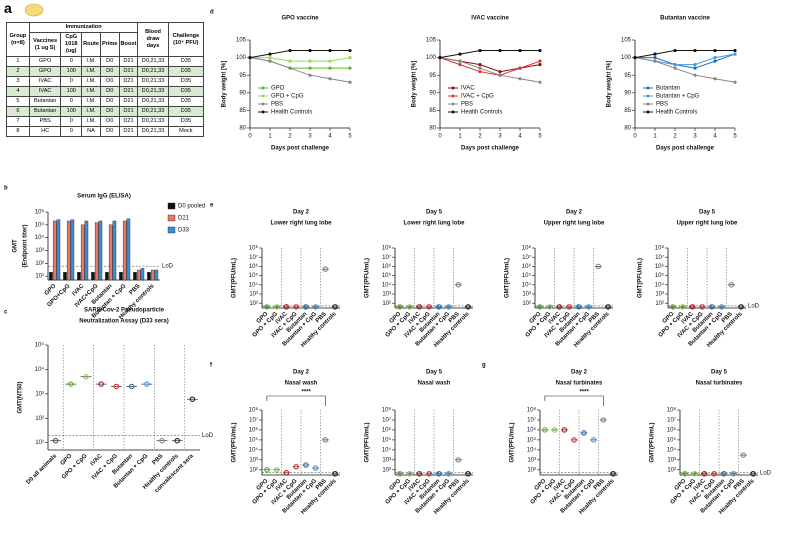  What do you see at coordinates (302, 224) in the screenshot?
I see `chart-title: Lower right lung lobe` at bounding box center [302, 224].